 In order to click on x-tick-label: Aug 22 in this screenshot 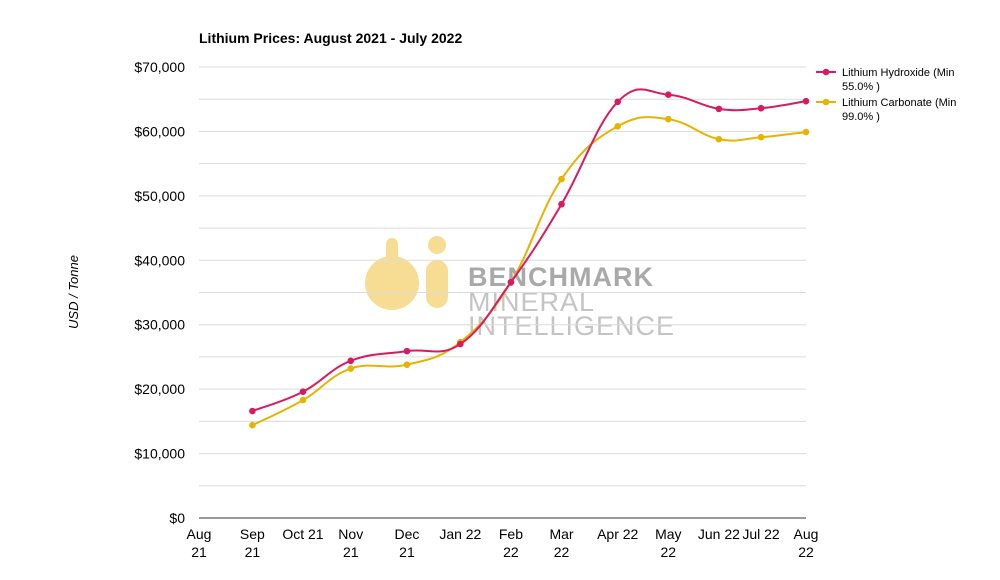, I will do `click(806, 543)`.